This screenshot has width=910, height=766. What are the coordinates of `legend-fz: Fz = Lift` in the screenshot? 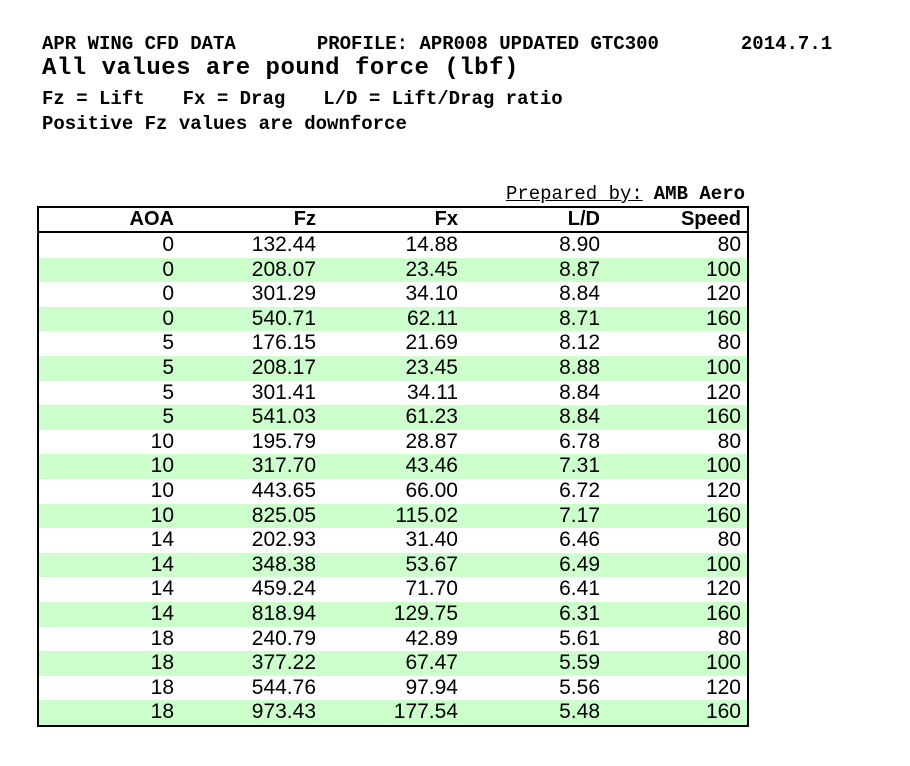 It's located at (93, 99).